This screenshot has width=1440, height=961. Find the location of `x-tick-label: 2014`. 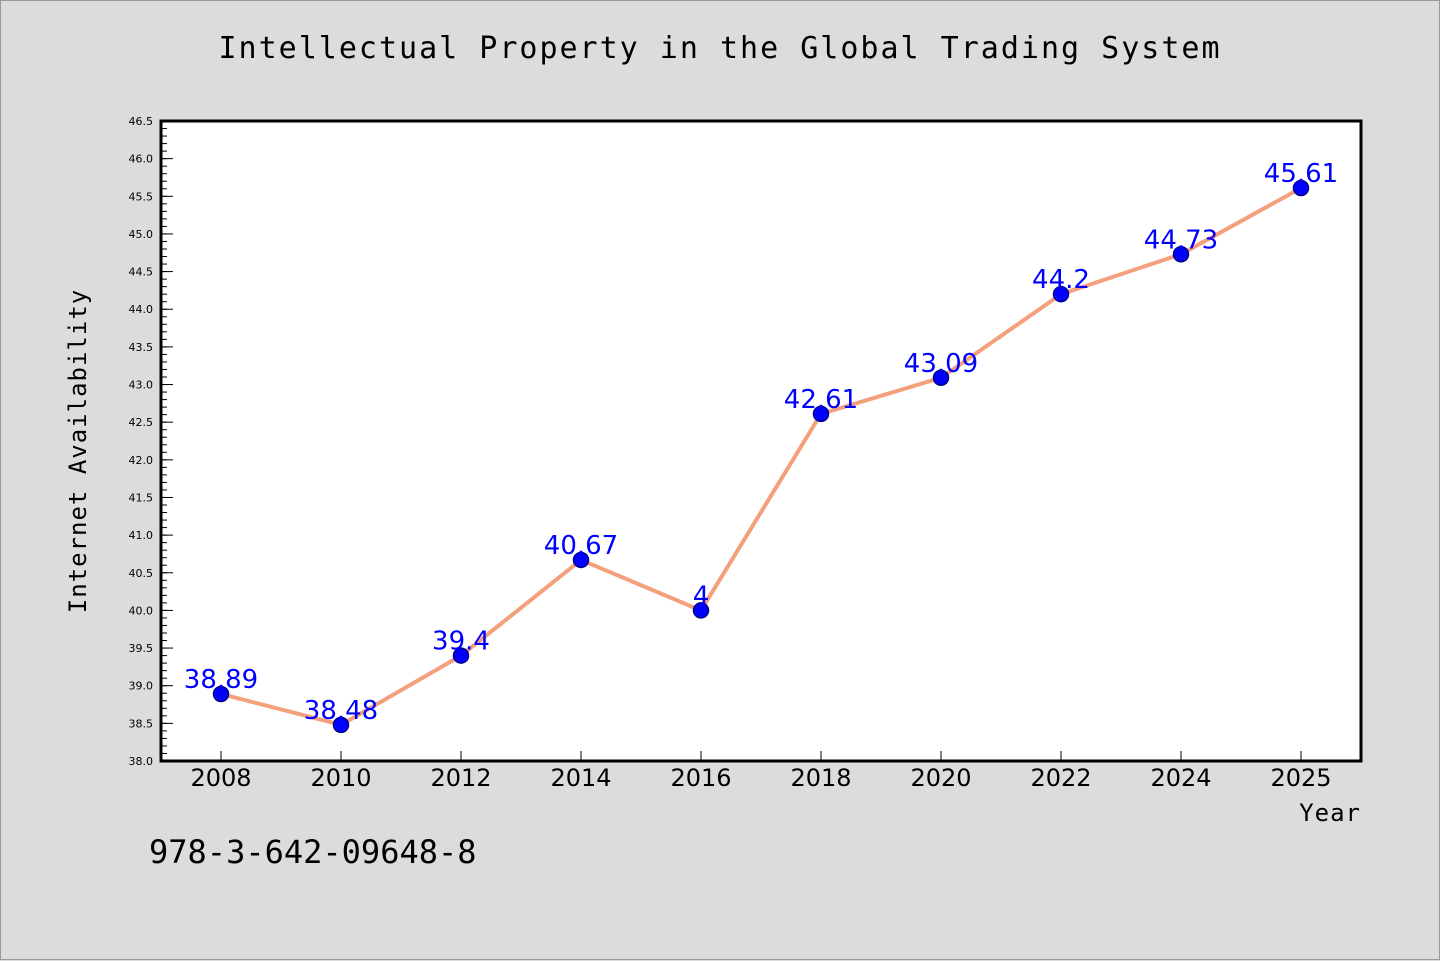

x-tick-label: 2014 is located at coordinates (580, 778).